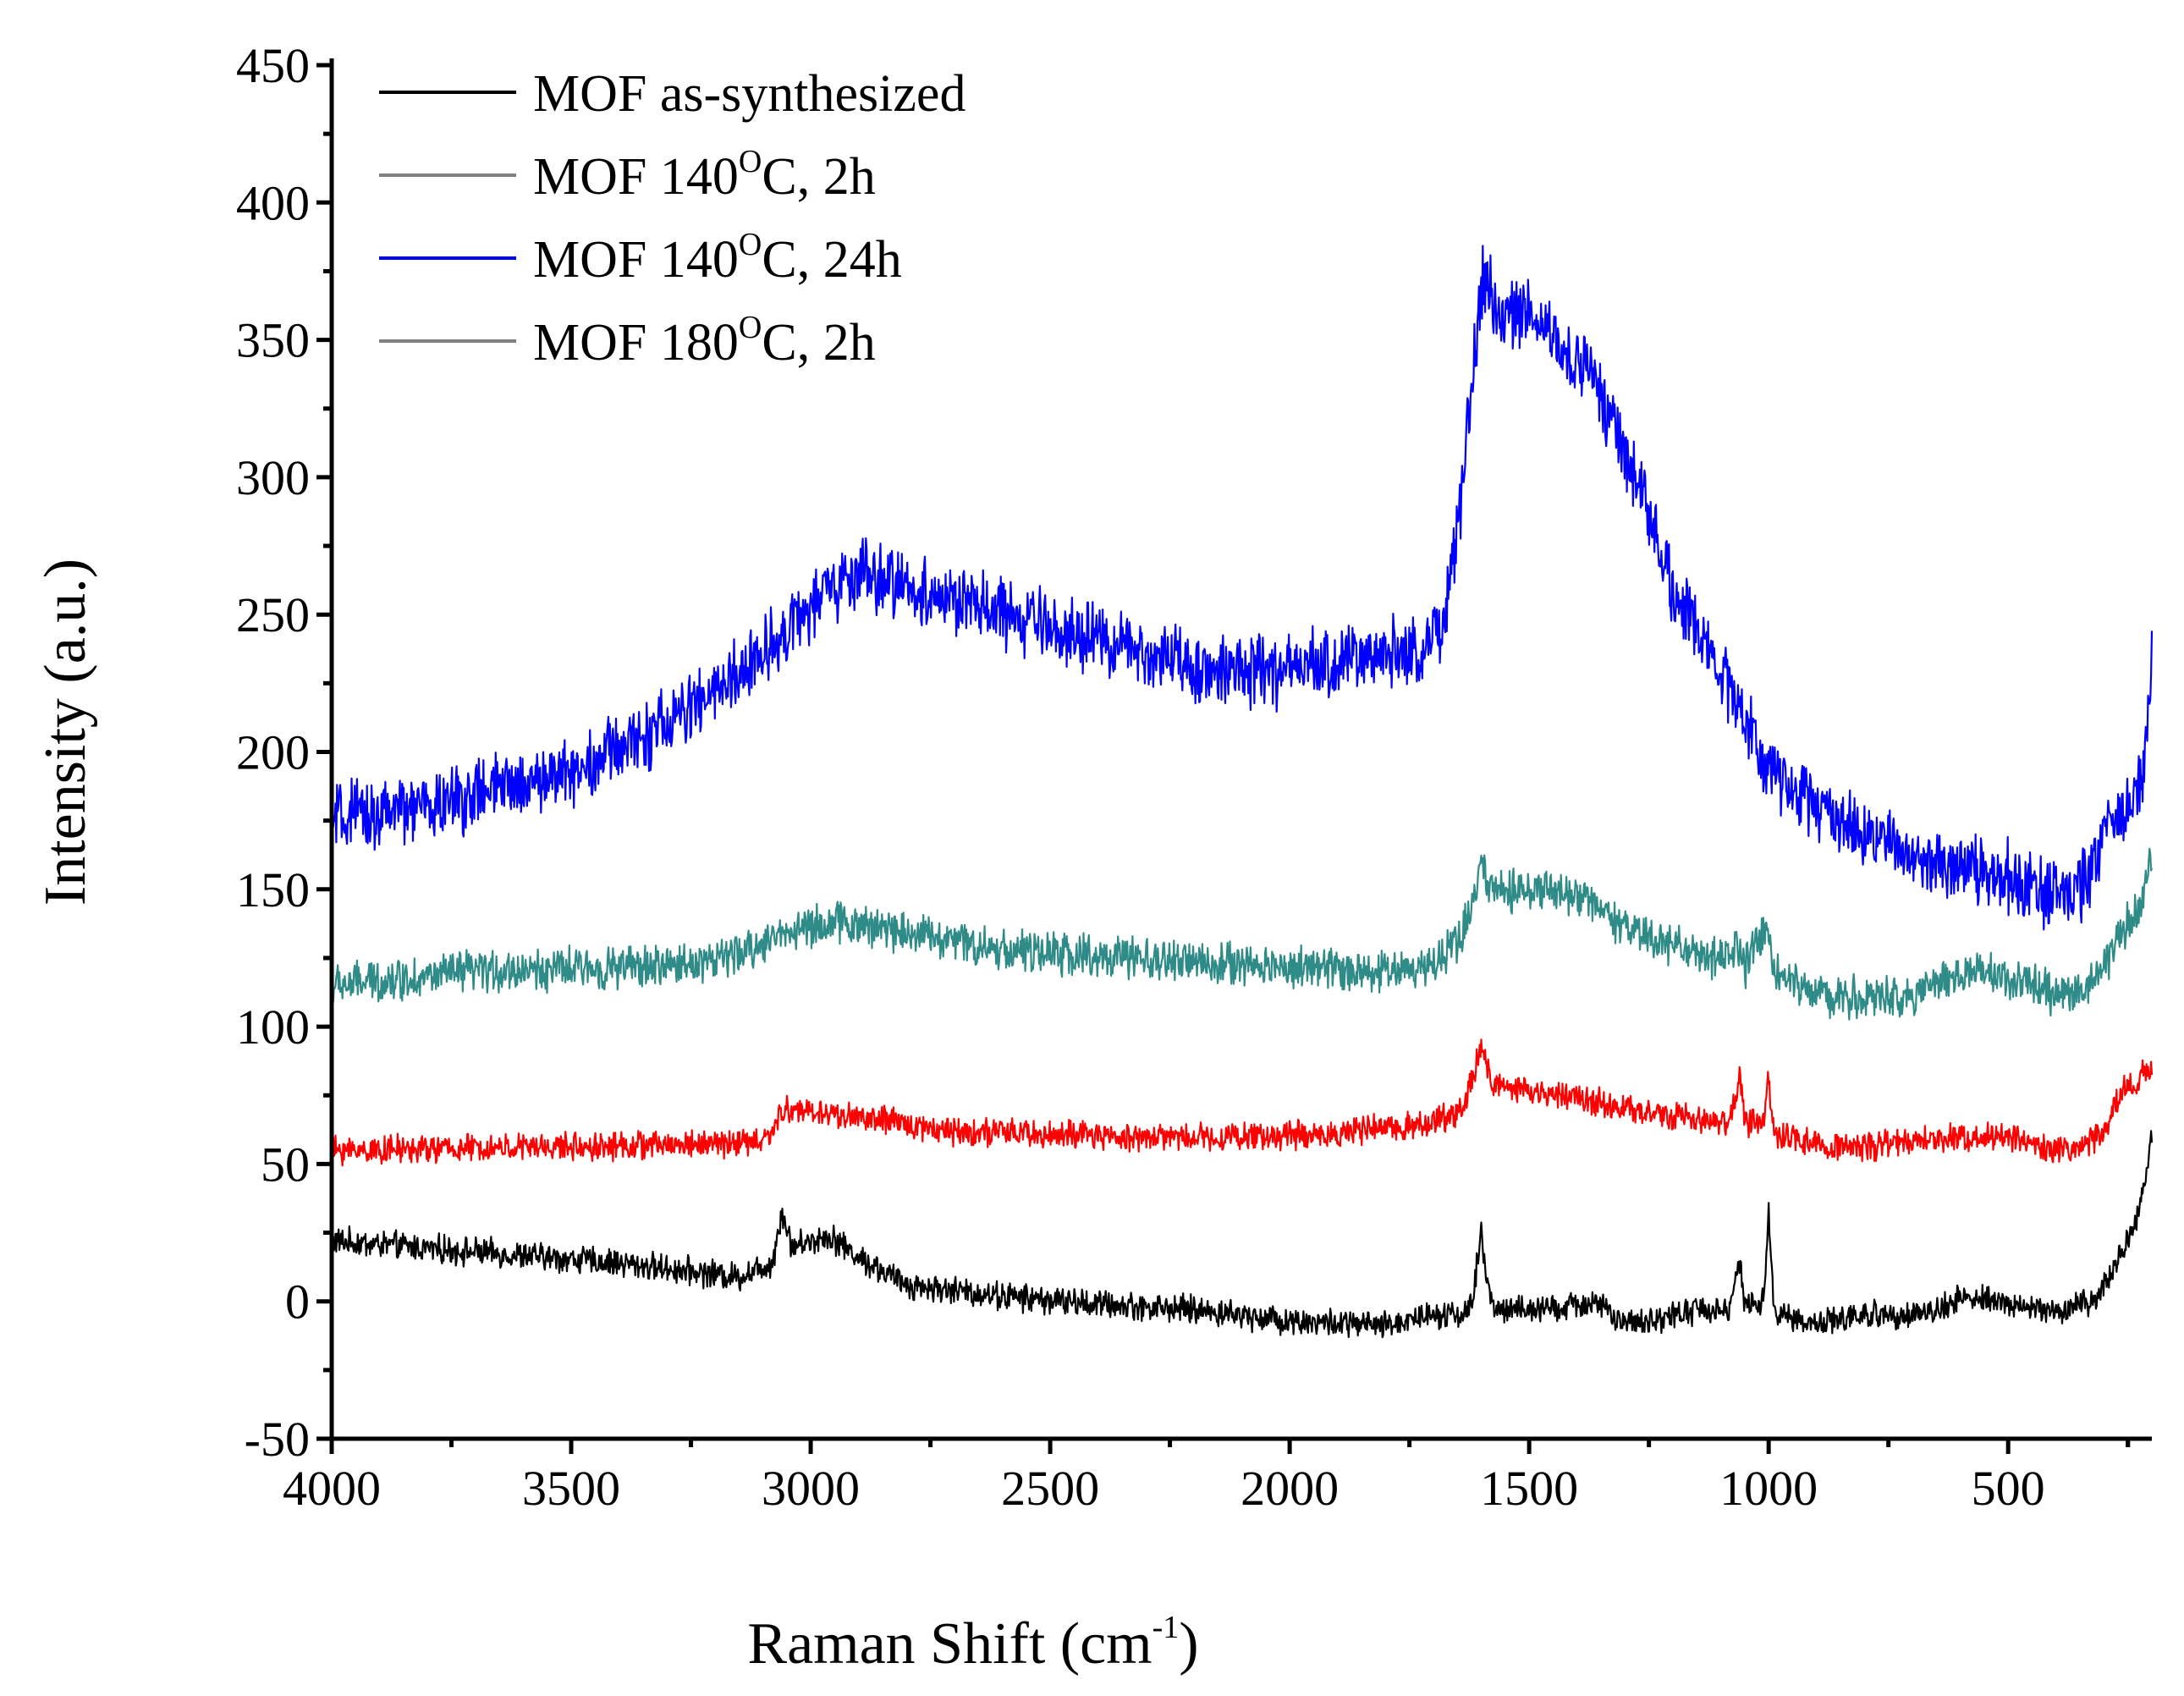 The image size is (2184, 1696). I want to click on legend-label-1: MOF as-synthesized, so click(749, 94).